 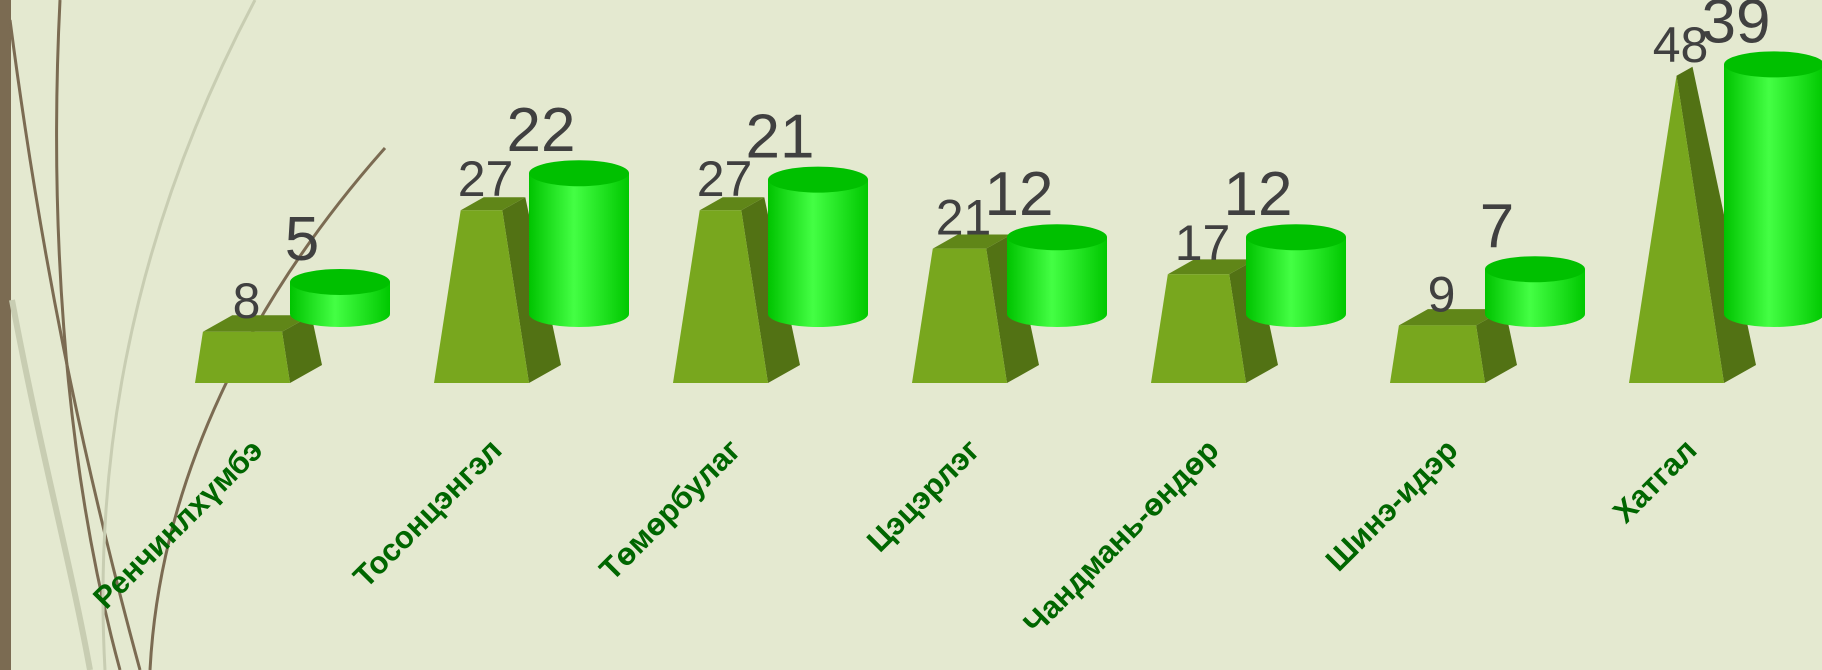 I want to click on value-label: 17, so click(x=1203, y=243).